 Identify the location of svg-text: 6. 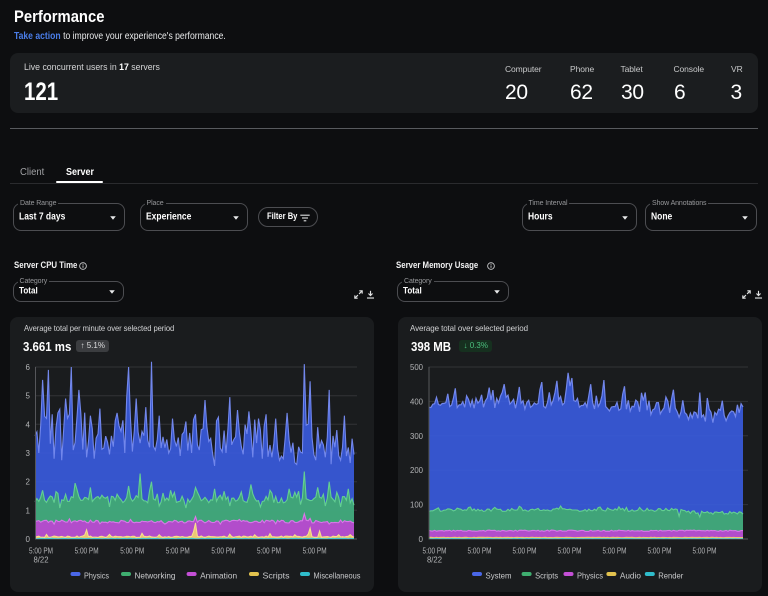
(28, 367).